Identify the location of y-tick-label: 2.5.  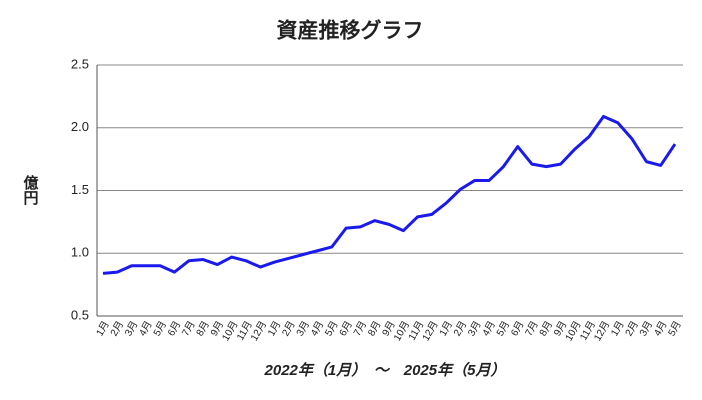
(80, 63).